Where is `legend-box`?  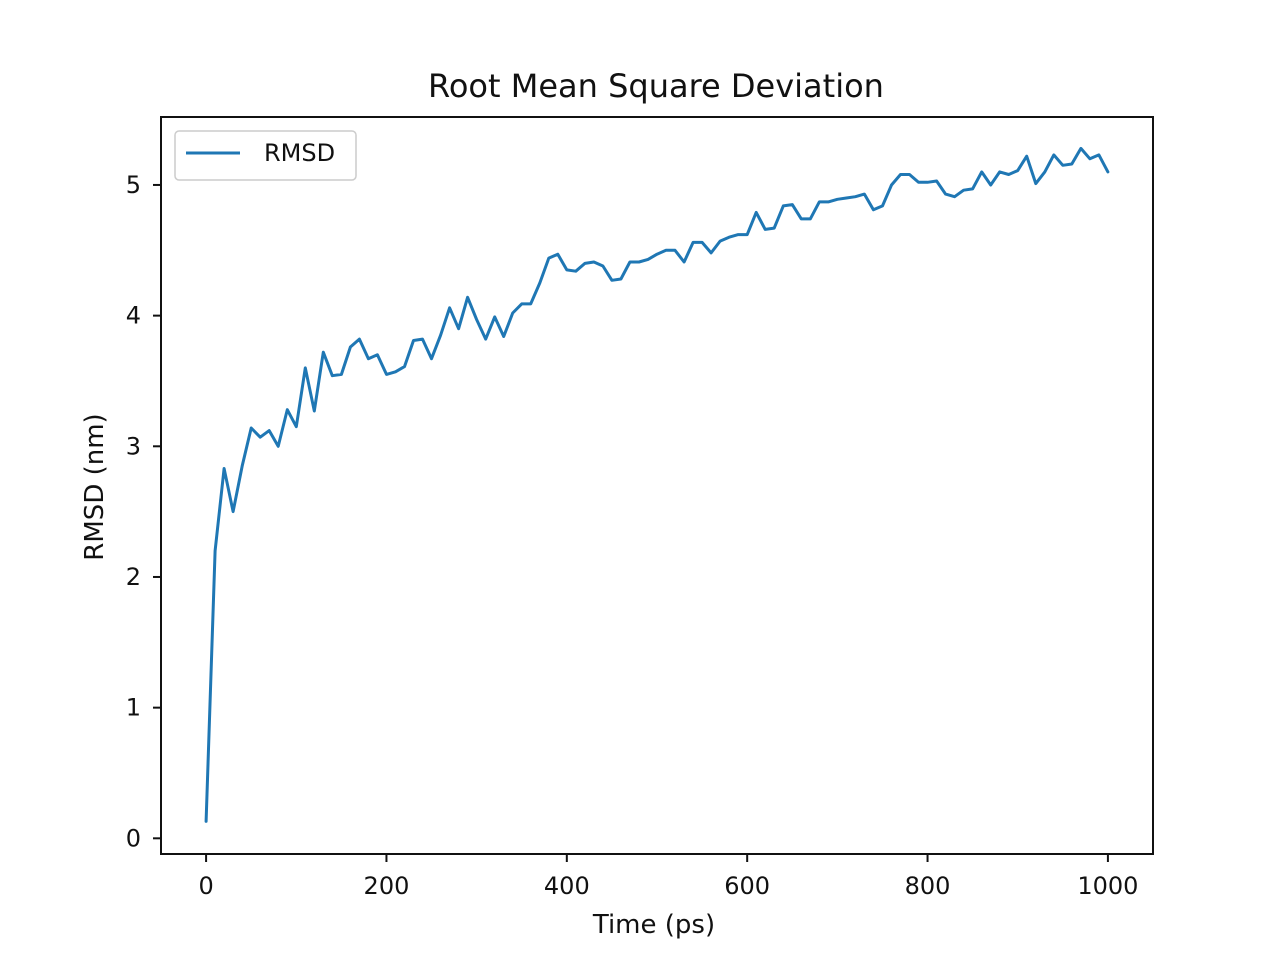
legend-box is located at coordinates (265, 155).